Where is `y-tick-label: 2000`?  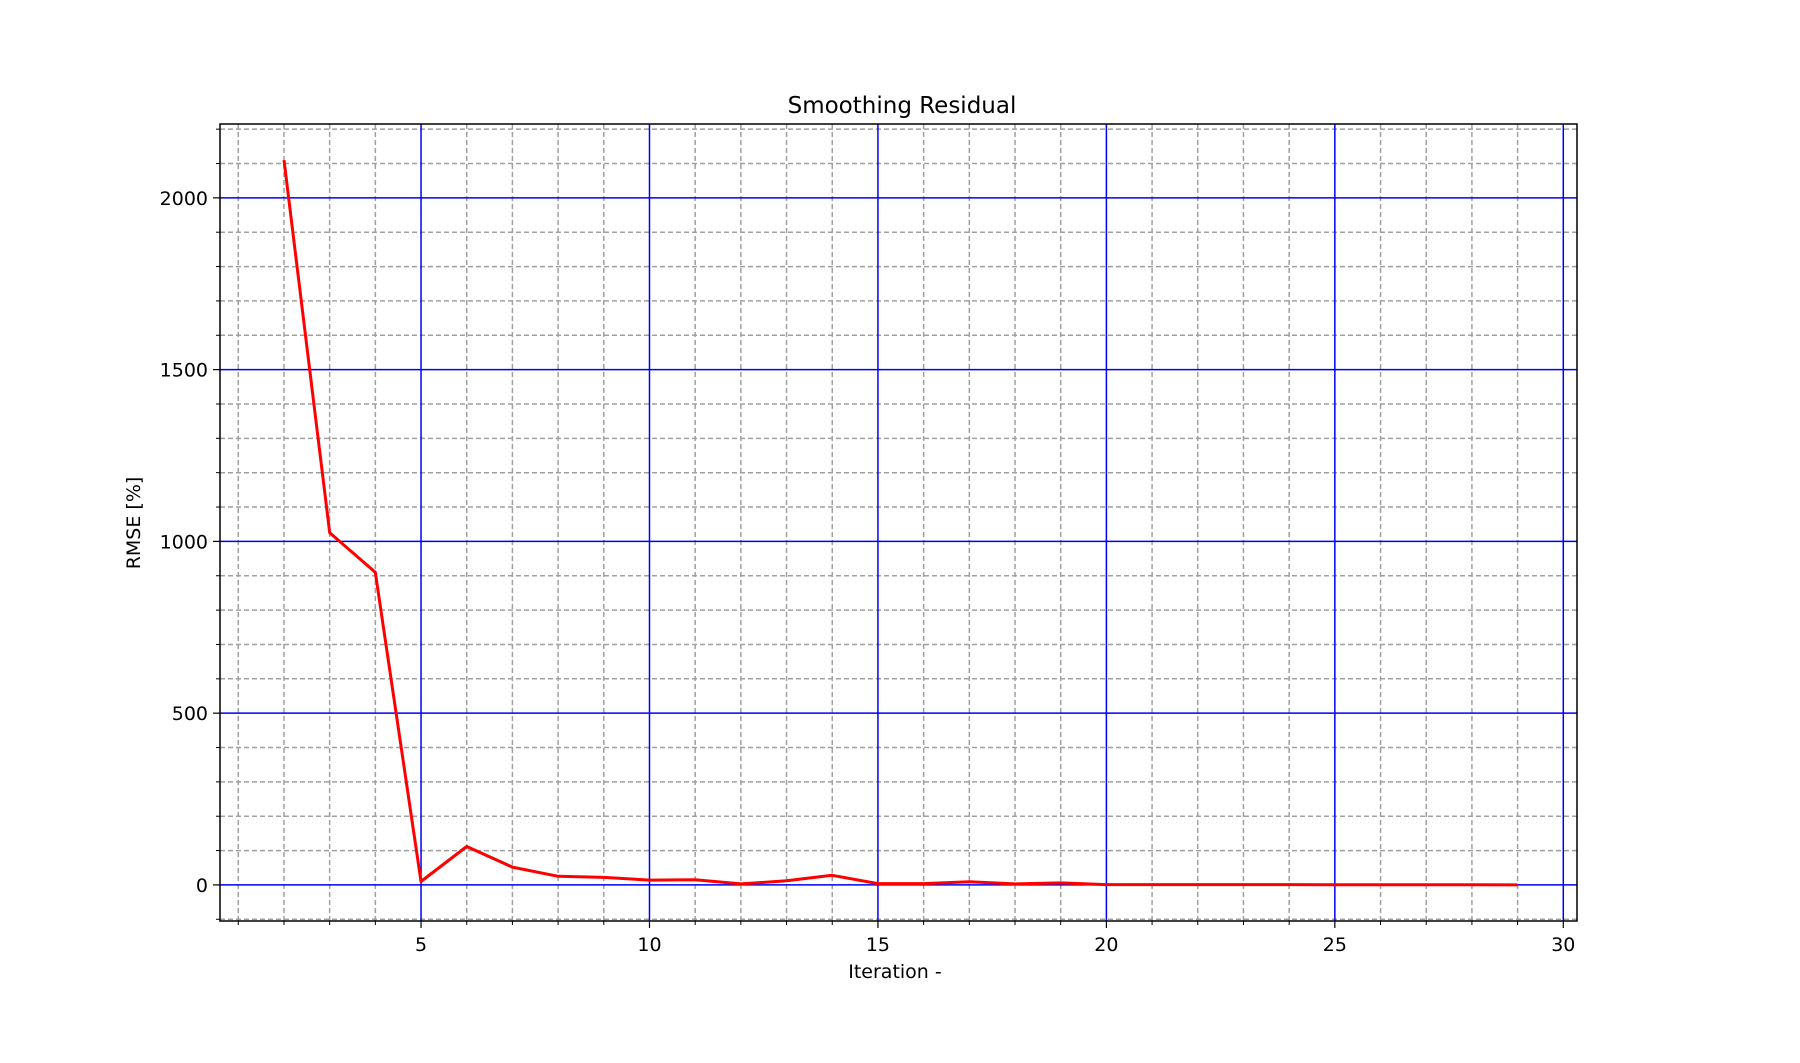 y-tick-label: 2000 is located at coordinates (184, 199).